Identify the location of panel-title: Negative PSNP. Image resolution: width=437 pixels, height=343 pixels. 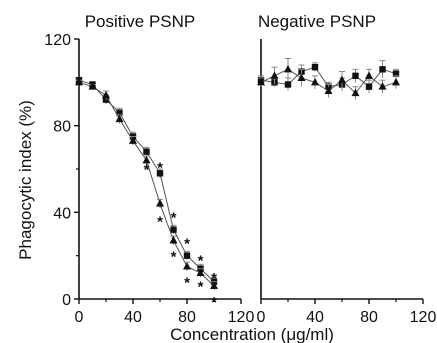
(317, 21).